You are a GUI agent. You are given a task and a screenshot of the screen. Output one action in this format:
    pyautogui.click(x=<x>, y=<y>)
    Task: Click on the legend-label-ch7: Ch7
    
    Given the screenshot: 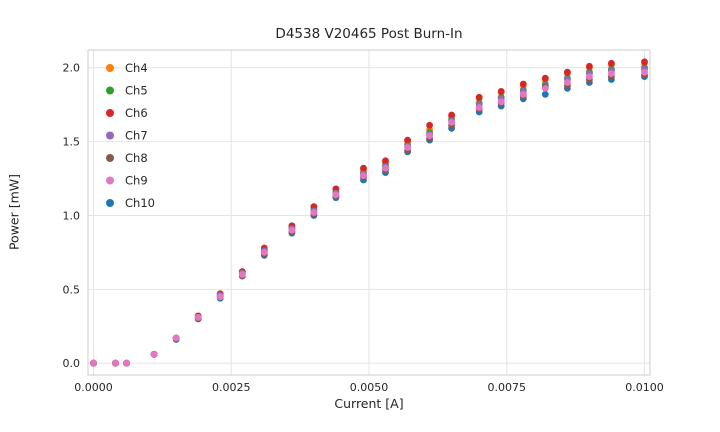 What is the action you would take?
    pyautogui.click(x=136, y=136)
    